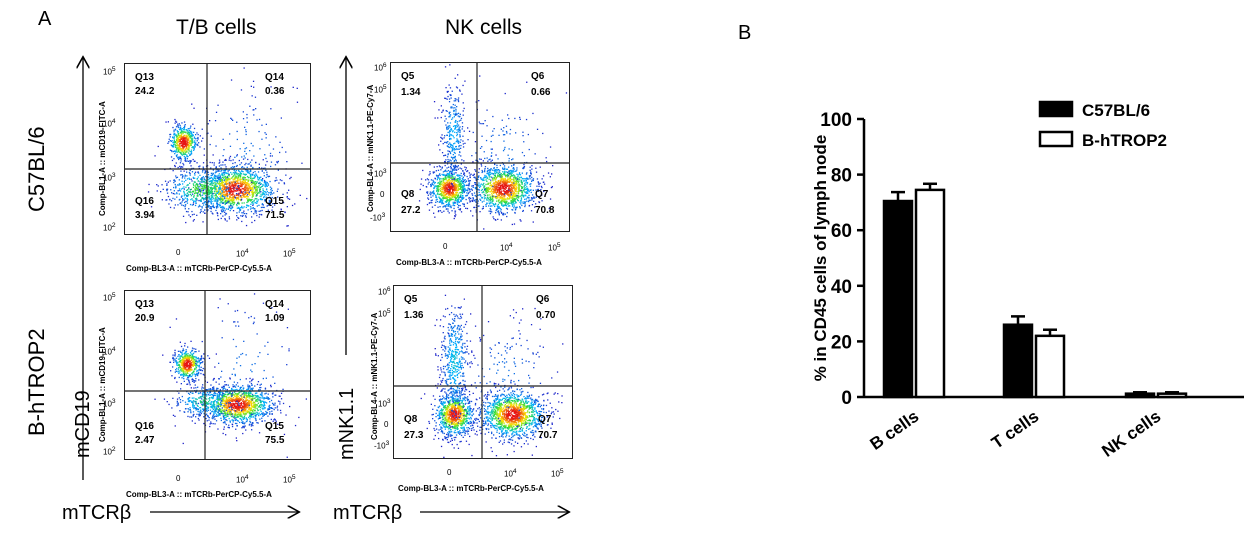  Describe the element at coordinates (45, 19) in the screenshot. I see `panel-a-label: A` at that location.